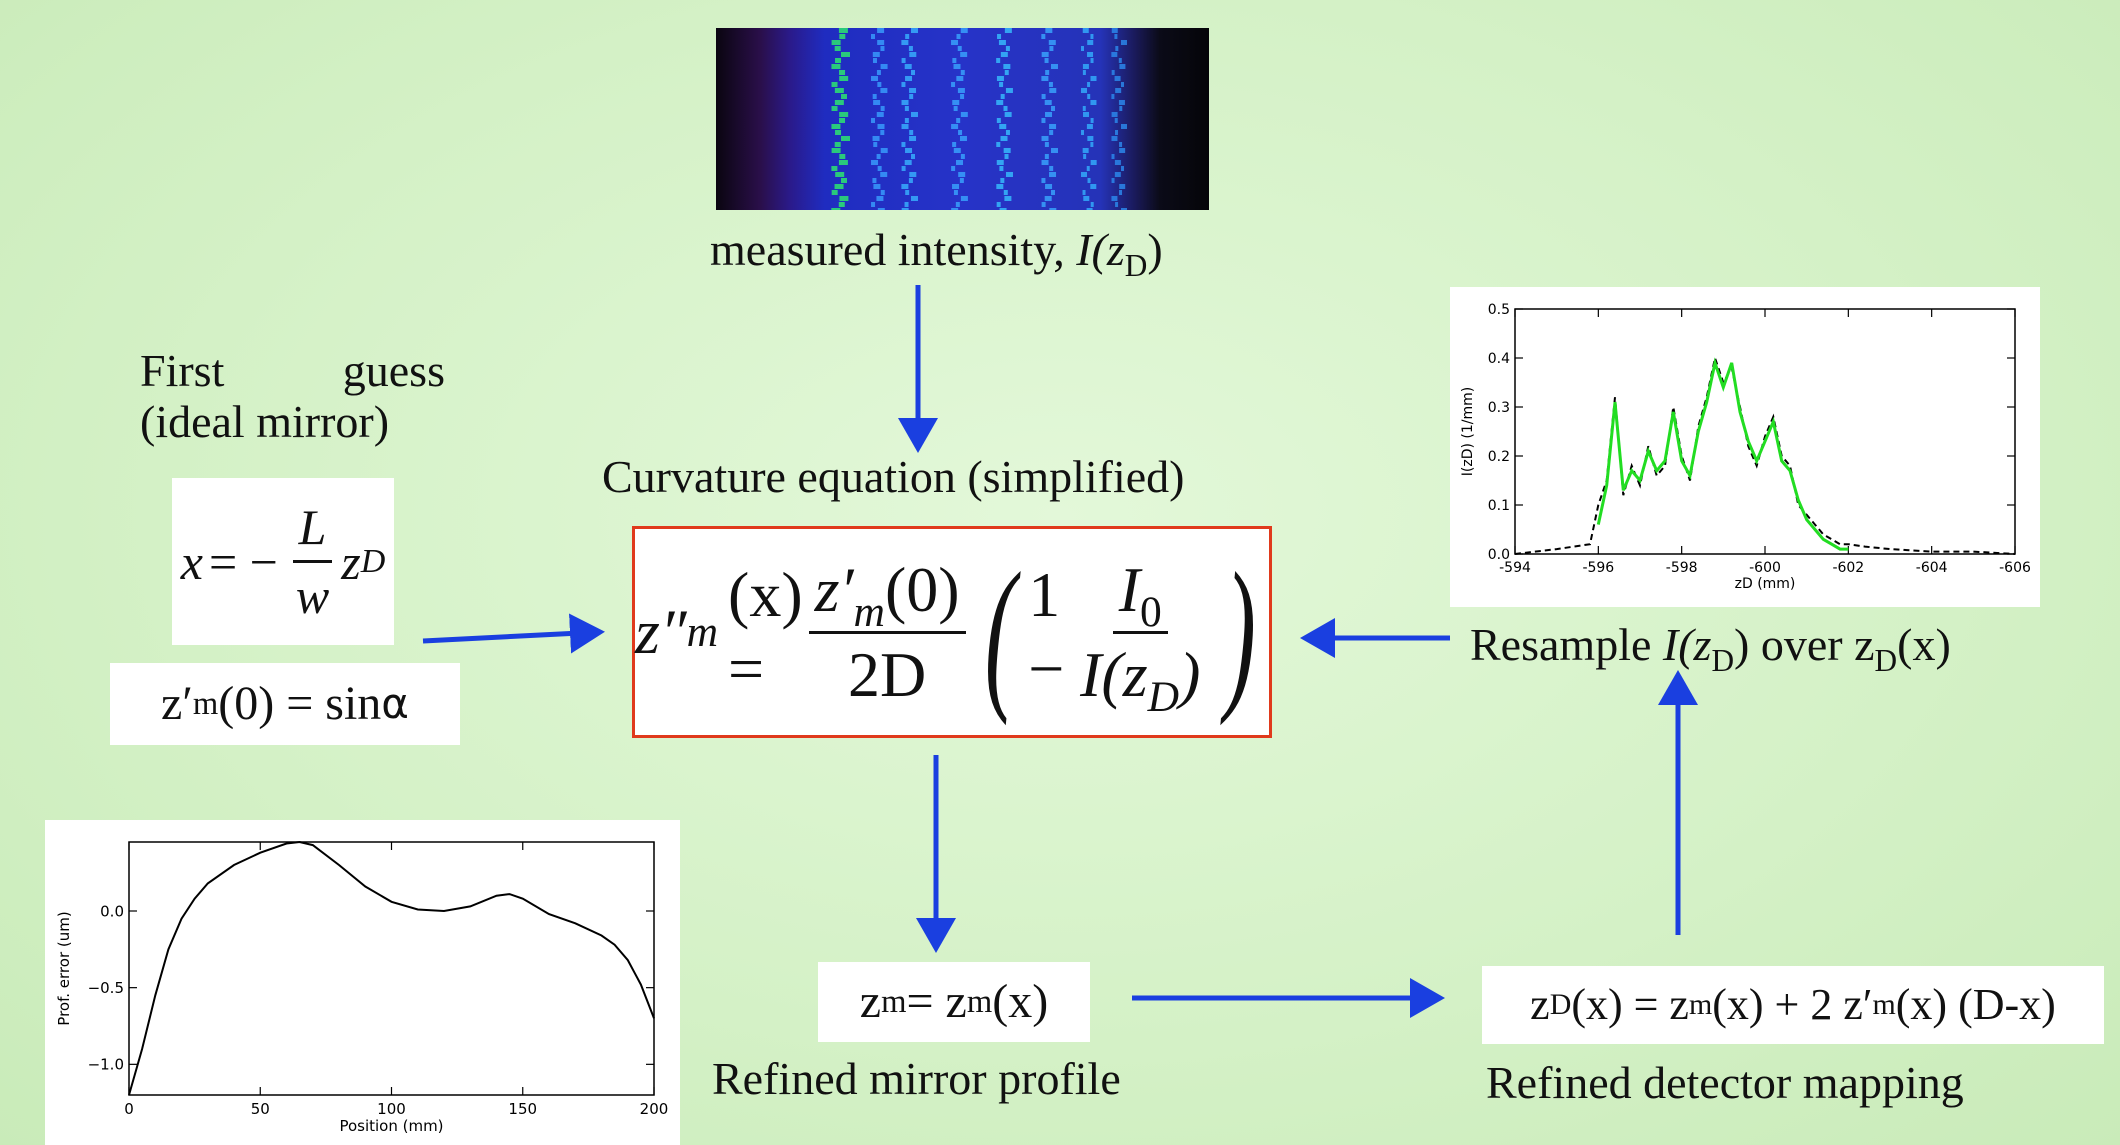 The image size is (2120, 1145). Describe the element at coordinates (1515, 568) in the screenshot. I see `x-tick-label: -594` at that location.